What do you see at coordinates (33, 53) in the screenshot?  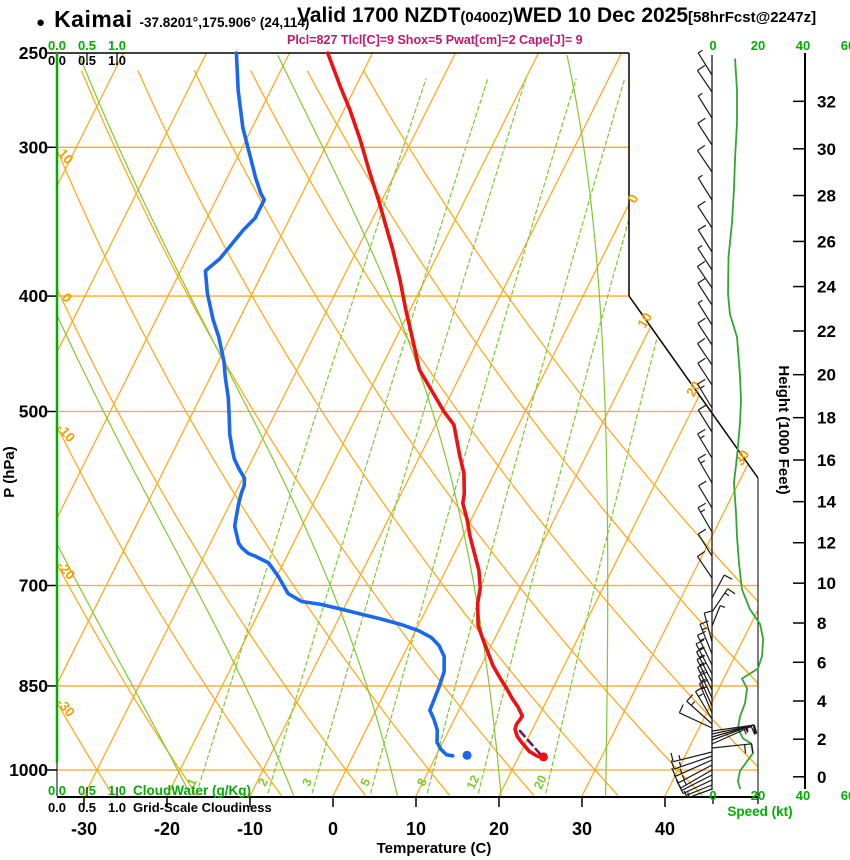 I see `tick-label: 250` at bounding box center [33, 53].